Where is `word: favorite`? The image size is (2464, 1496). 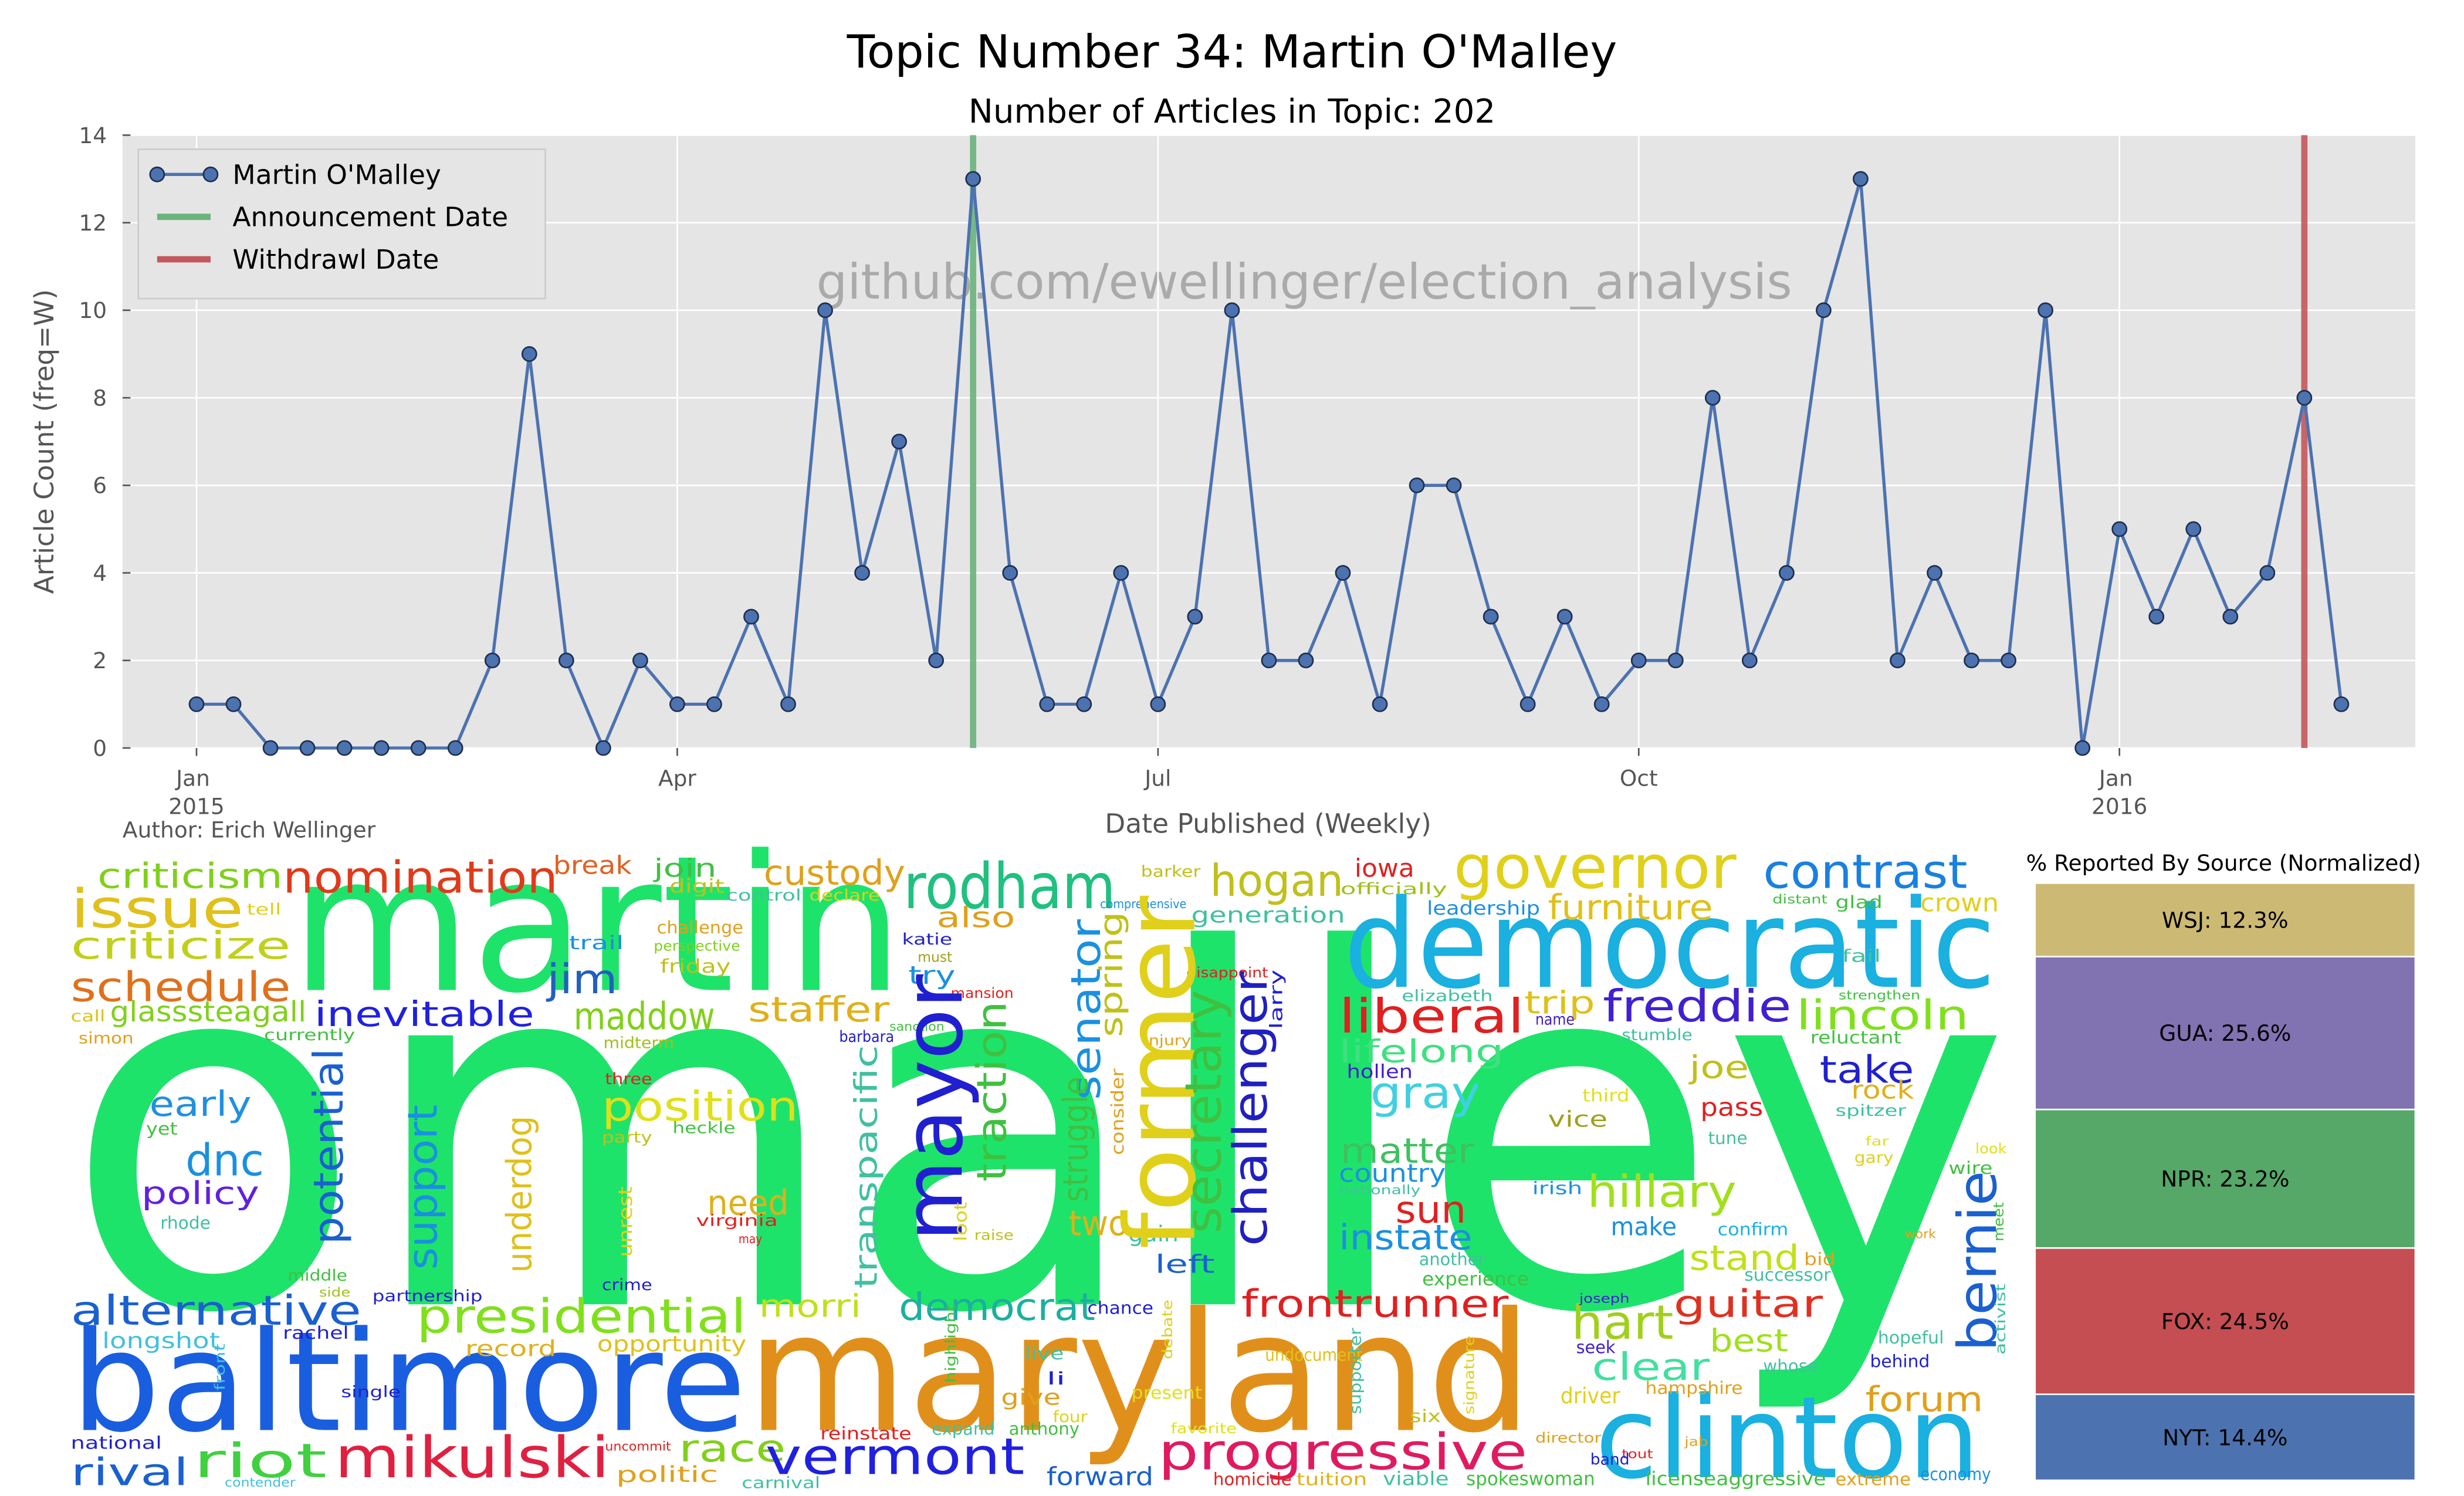 word: favorite is located at coordinates (1204, 1428).